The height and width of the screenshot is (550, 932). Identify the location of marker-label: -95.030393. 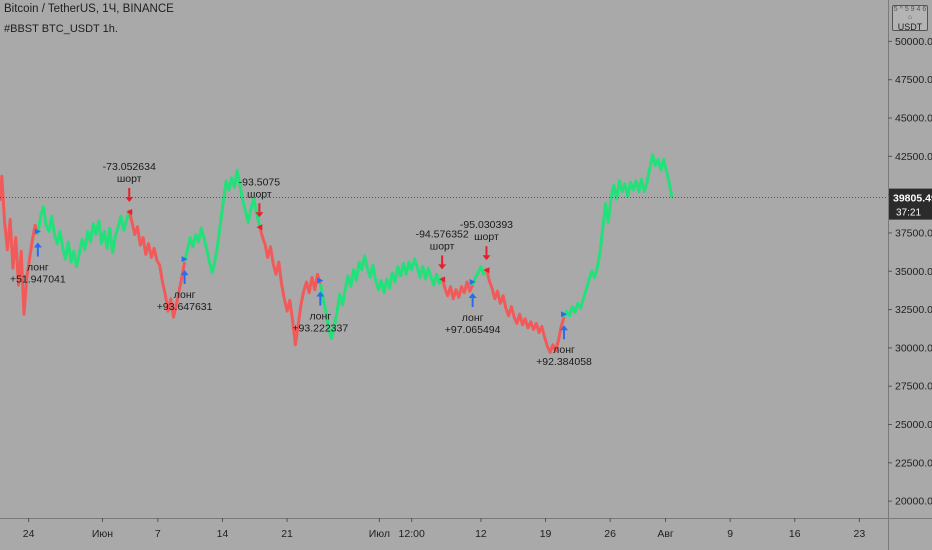
(486, 225).